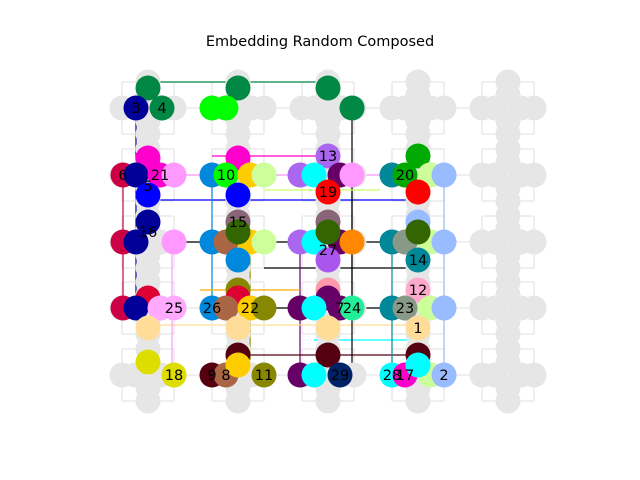 This screenshot has width=640, height=480. Describe the element at coordinates (238, 223) in the screenshot. I see `node-label-15: 15` at that location.